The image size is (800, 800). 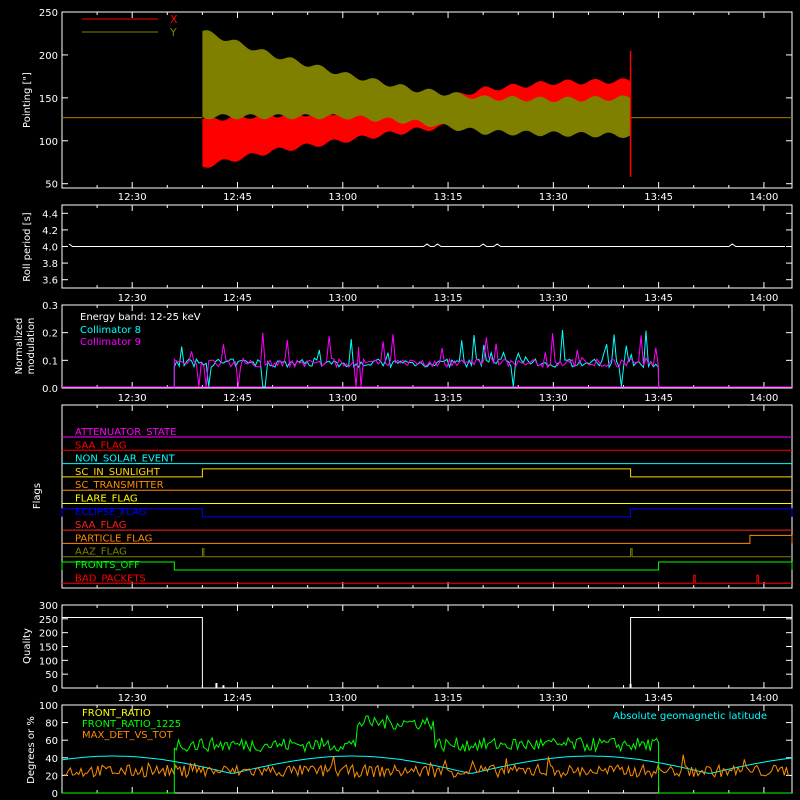 I want to click on modulation-frame, so click(x=427, y=346).